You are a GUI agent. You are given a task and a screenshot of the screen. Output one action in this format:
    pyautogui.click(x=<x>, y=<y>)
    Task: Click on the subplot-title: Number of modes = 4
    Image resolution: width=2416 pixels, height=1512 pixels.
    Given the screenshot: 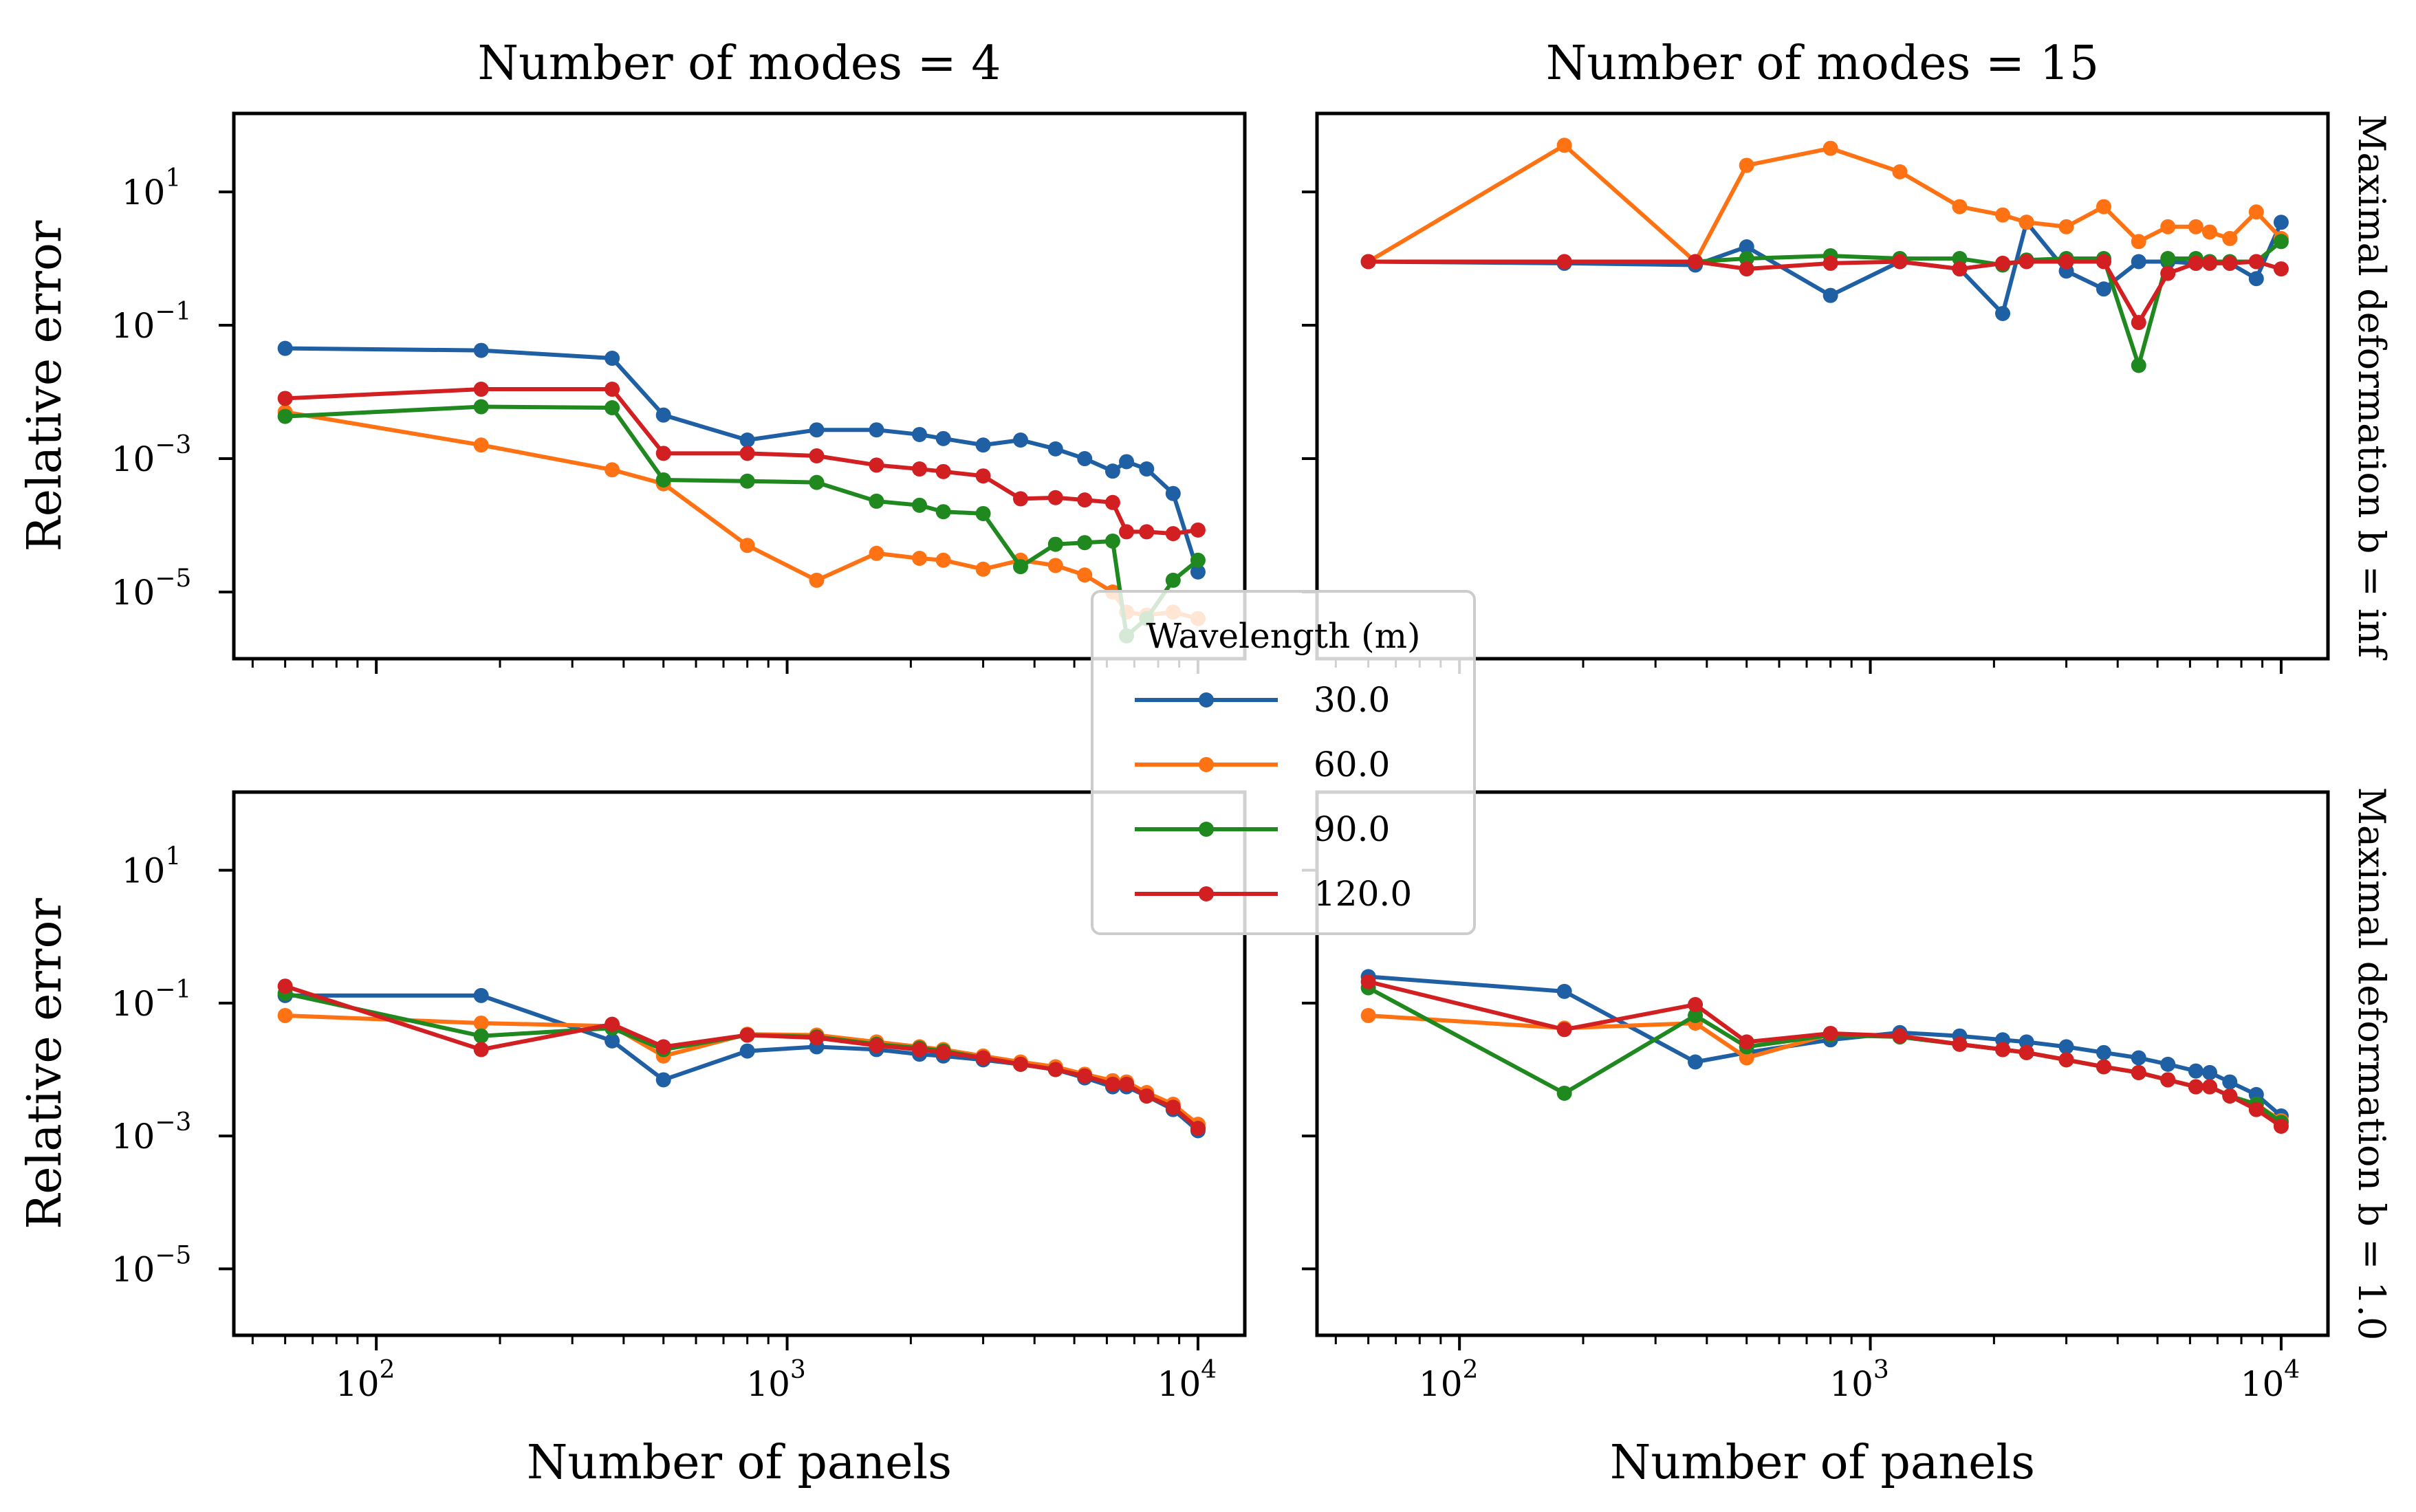 What is the action you would take?
    pyautogui.click(x=740, y=63)
    